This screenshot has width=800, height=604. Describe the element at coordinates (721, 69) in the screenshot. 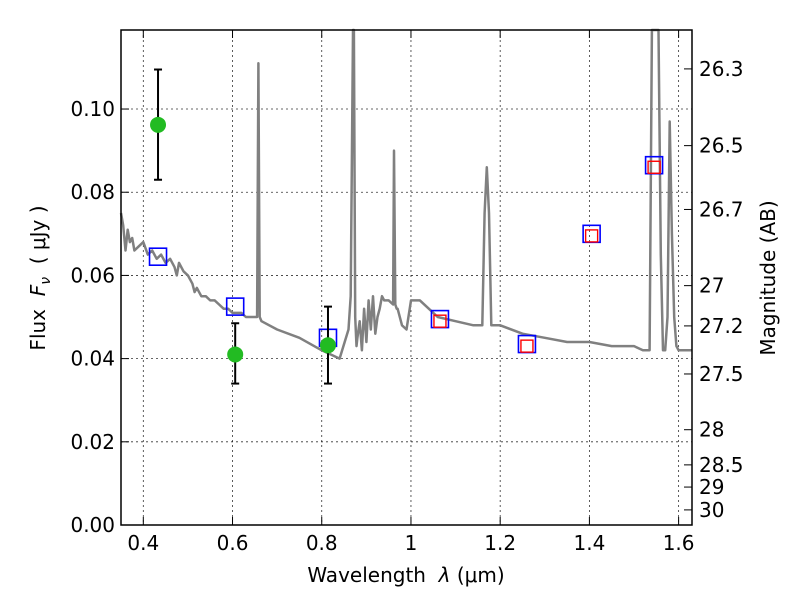

I see `y2-tick-label: 26.3` at that location.